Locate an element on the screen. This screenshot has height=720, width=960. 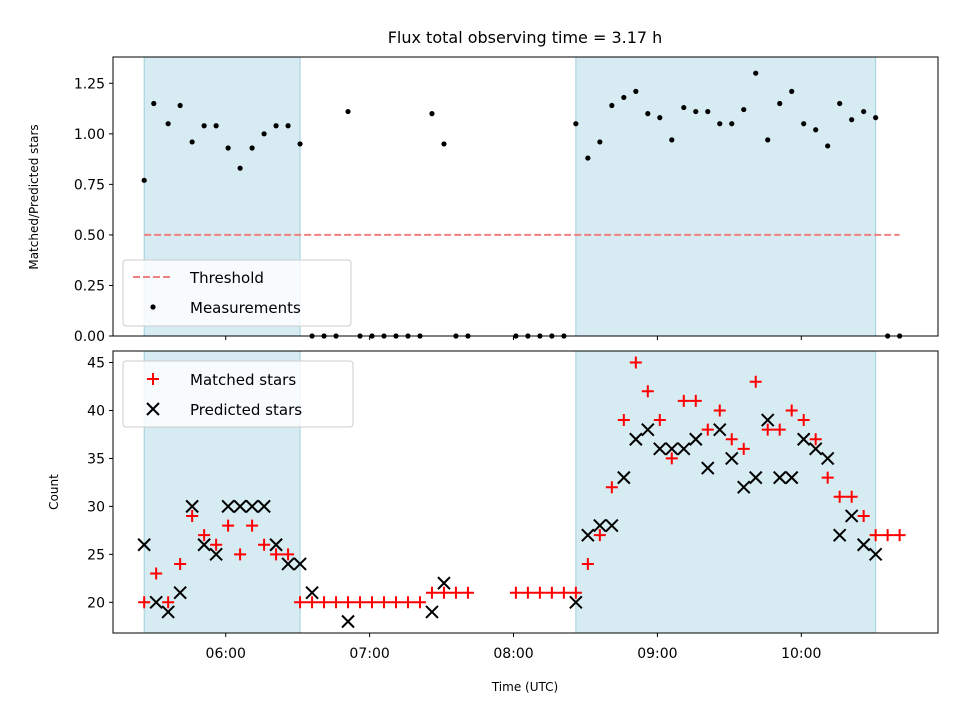
bottom-x-axis: 06:00 07:00 08:00 09:00 10:00 is located at coordinates (513, 647).